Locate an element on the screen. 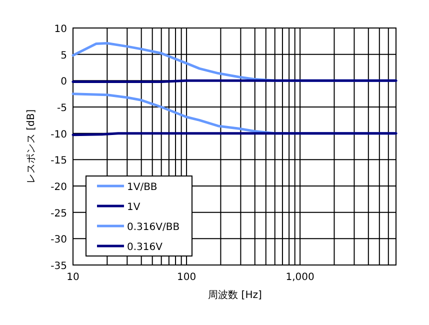 This screenshot has width=429, height=325. y-tick-label: -5 is located at coordinates (62, 108).